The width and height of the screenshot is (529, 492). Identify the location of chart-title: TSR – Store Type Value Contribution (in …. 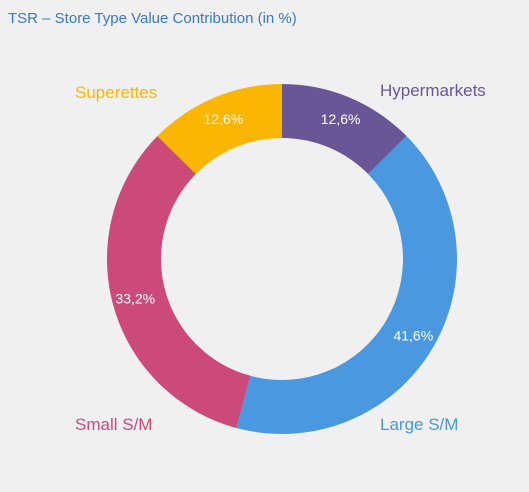
(152, 18).